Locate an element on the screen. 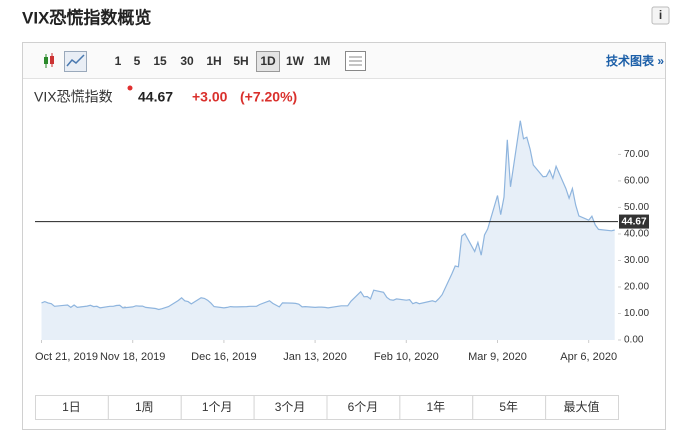  range-label: 1个月 is located at coordinates (217, 407).